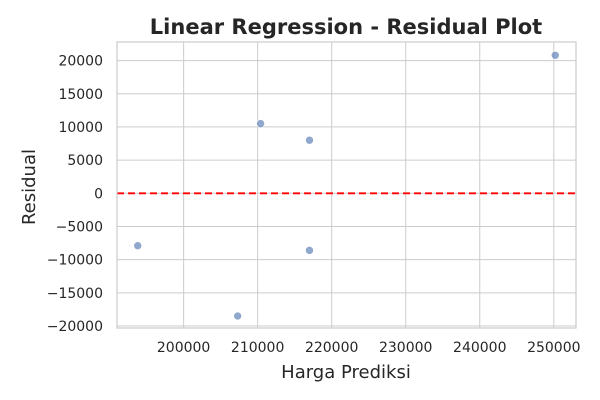 This screenshot has height=400, width=600. What do you see at coordinates (85, 161) in the screenshot?
I see `y-tick-label: 5000` at bounding box center [85, 161].